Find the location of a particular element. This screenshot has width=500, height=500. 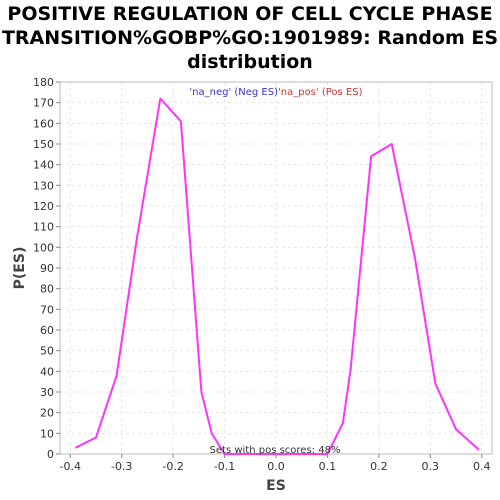

chart-title-line-2: TRANSITION%GOBP%GO:1901989: Random ES is located at coordinates (250, 38).